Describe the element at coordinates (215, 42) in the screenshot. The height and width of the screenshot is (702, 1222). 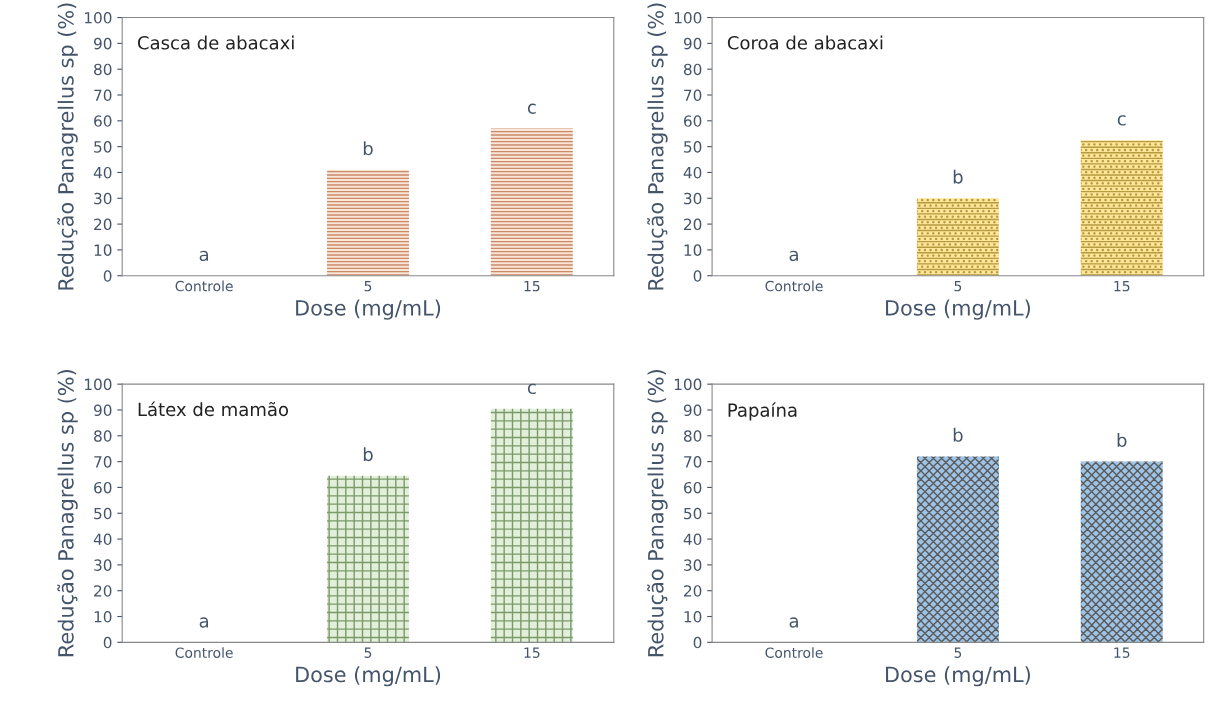
I see `text: Casca de abacaxi` at that location.